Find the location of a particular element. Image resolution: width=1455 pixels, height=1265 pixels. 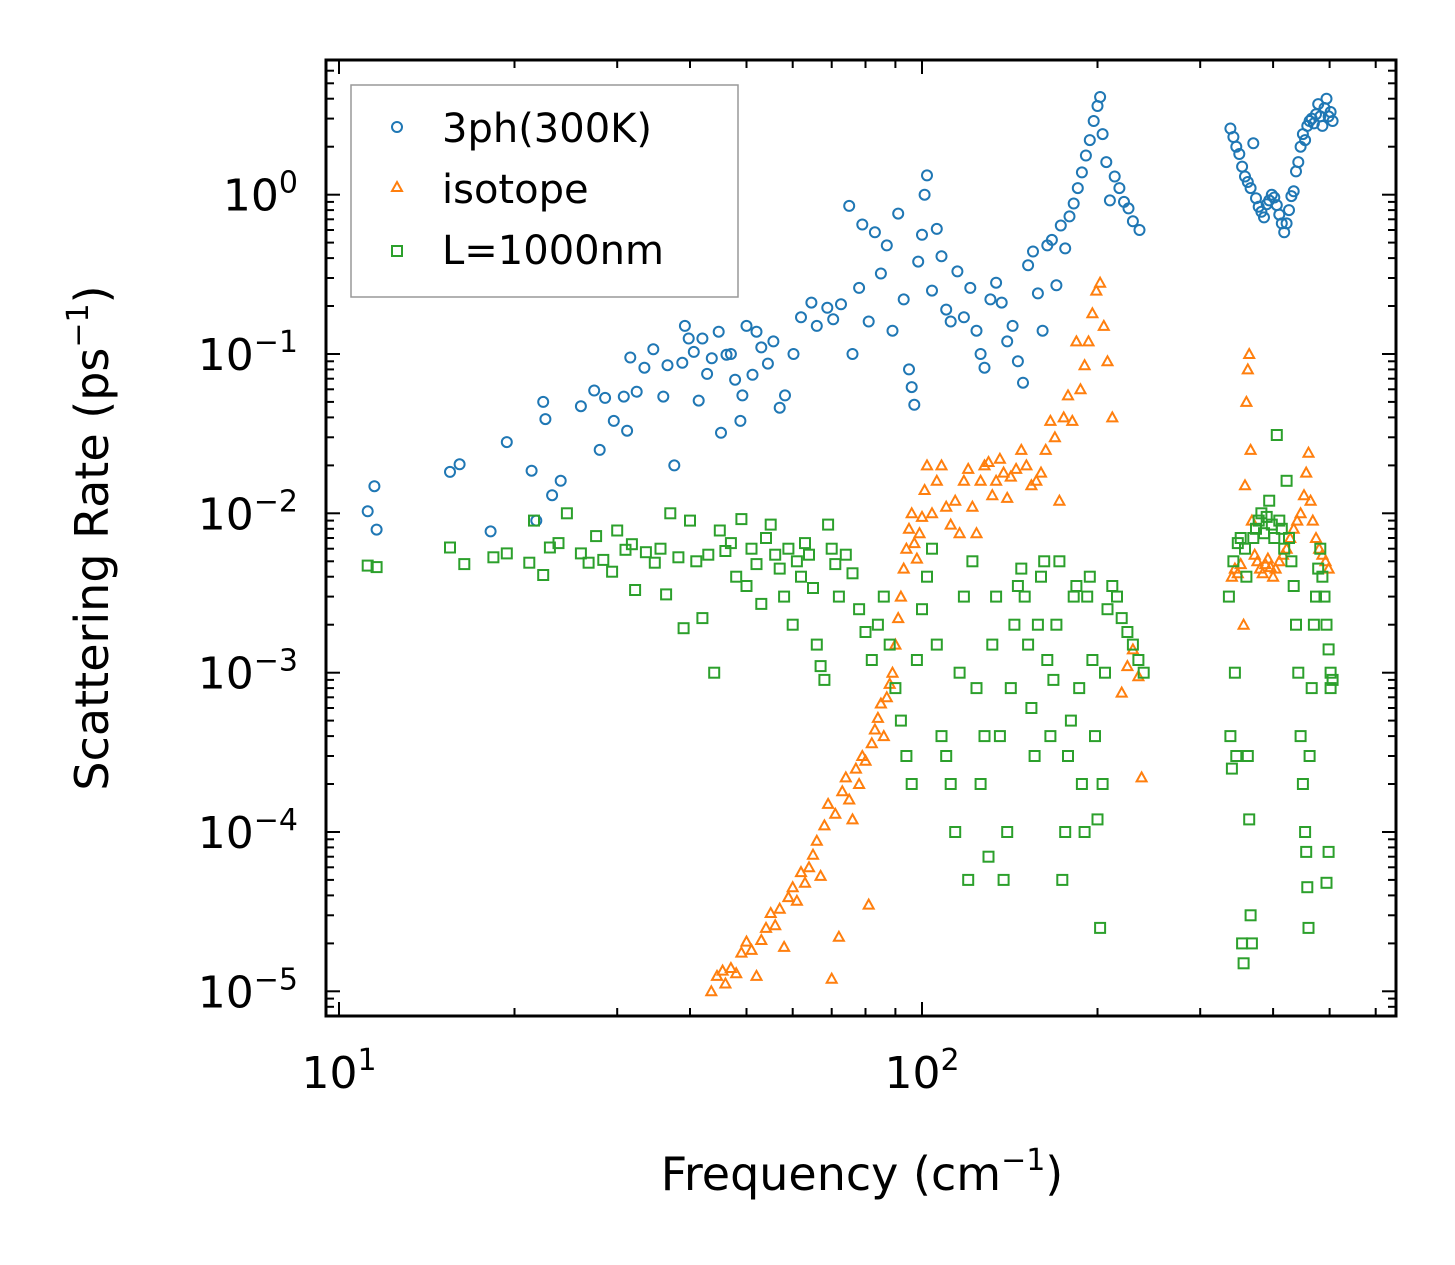

y-tick-label: 10−2 is located at coordinates (248, 512).